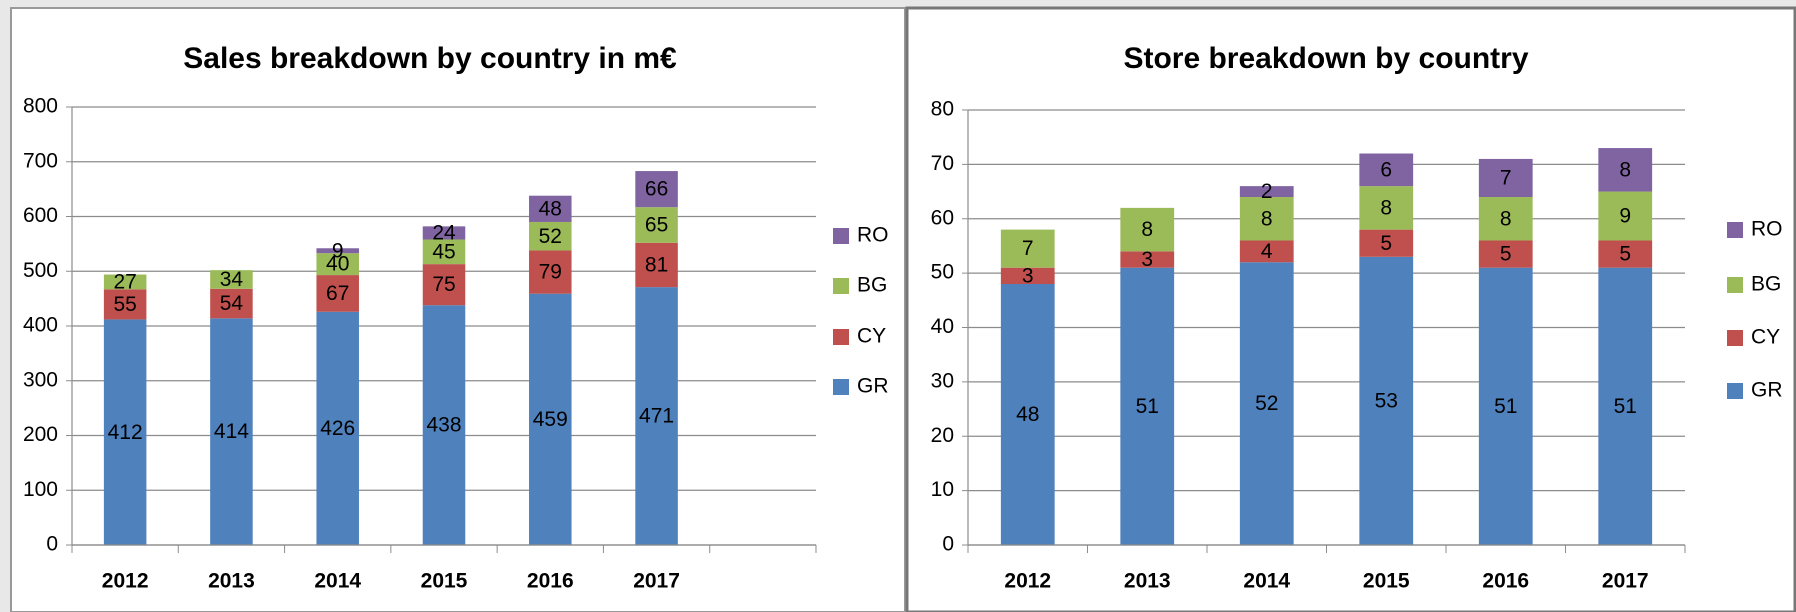 The height and width of the screenshot is (612, 1796). I want to click on data-label: 53, so click(1386, 400).